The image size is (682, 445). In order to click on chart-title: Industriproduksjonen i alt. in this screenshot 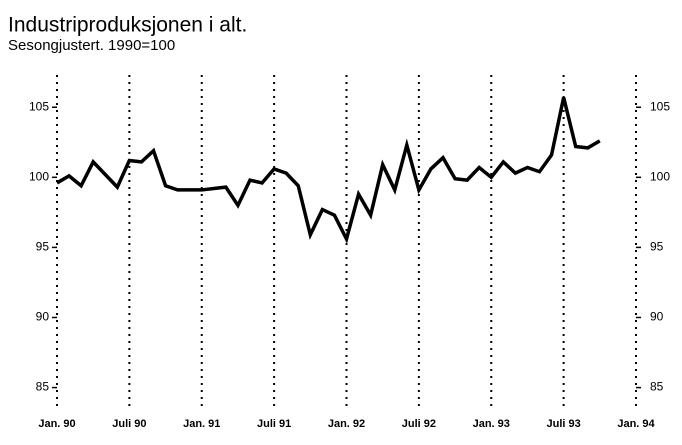, I will do `click(127, 25)`.